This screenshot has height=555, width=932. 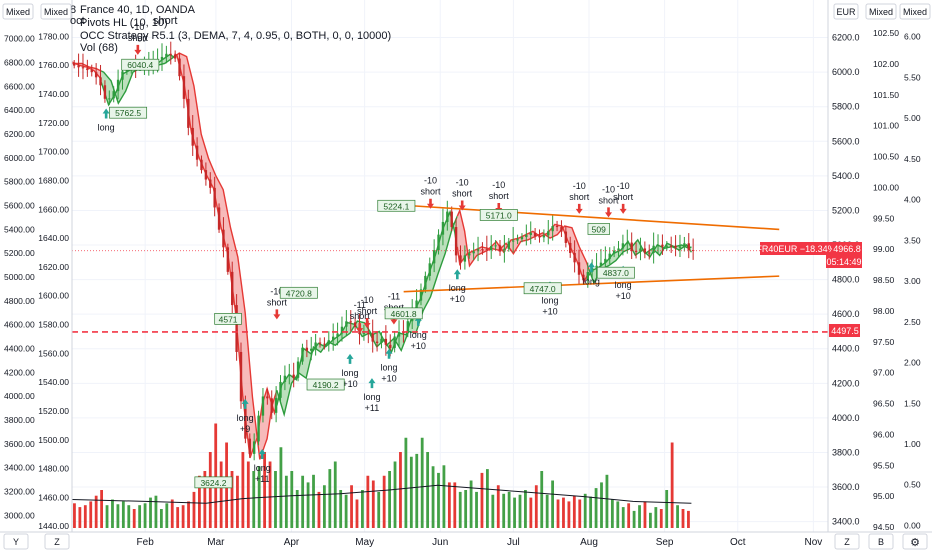 I want to click on currency-button-label: EUR, so click(x=846, y=12).